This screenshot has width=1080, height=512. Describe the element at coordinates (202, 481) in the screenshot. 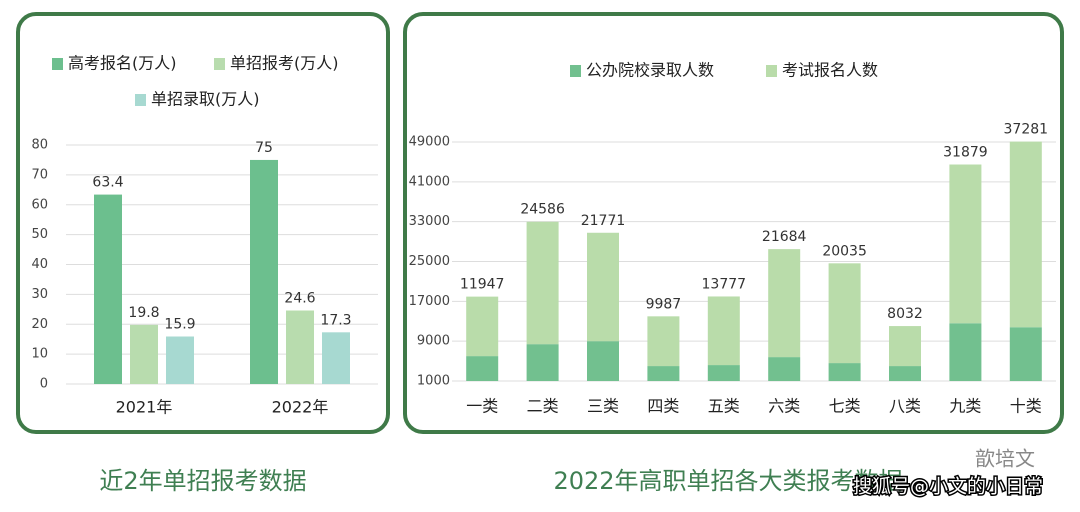

I see `caption: 近2年单招报考数据` at that location.